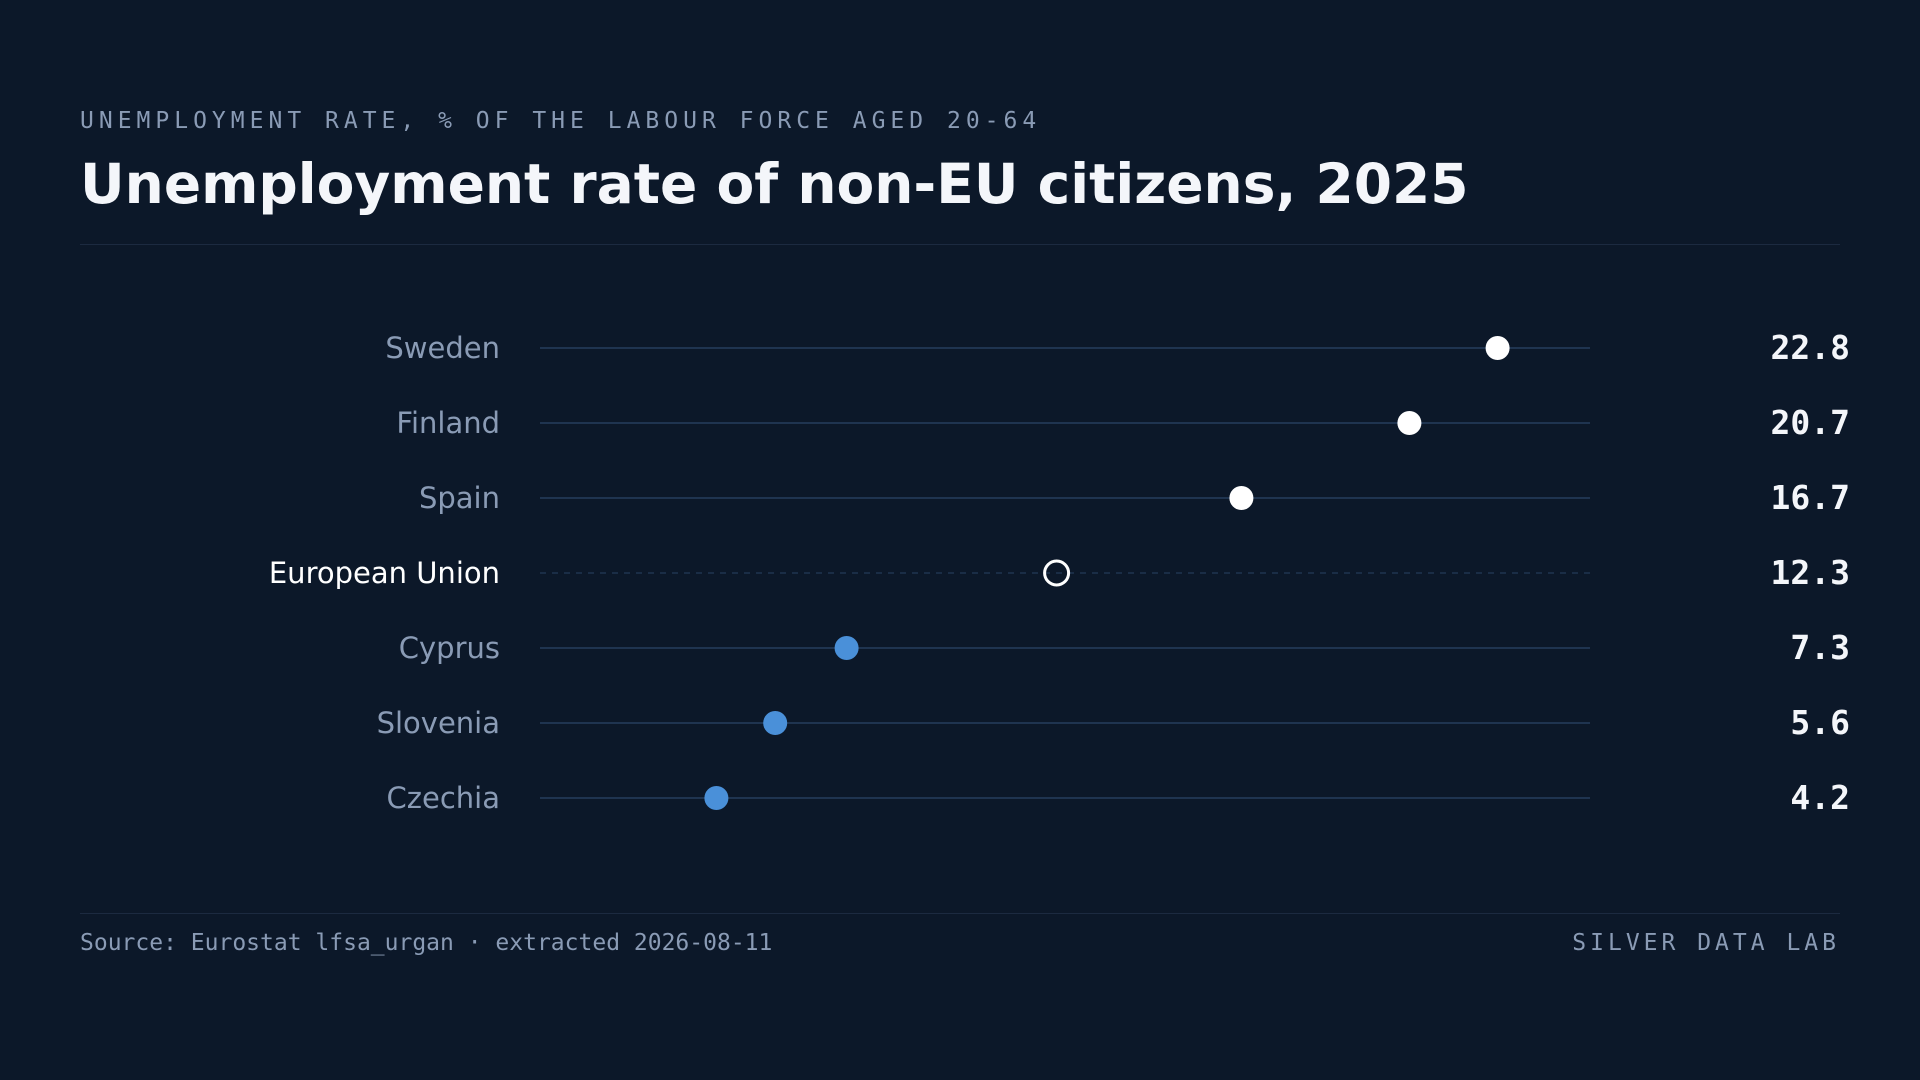 This screenshot has width=1920, height=1080. I want to click on dot-european-union, so click(1057, 573).